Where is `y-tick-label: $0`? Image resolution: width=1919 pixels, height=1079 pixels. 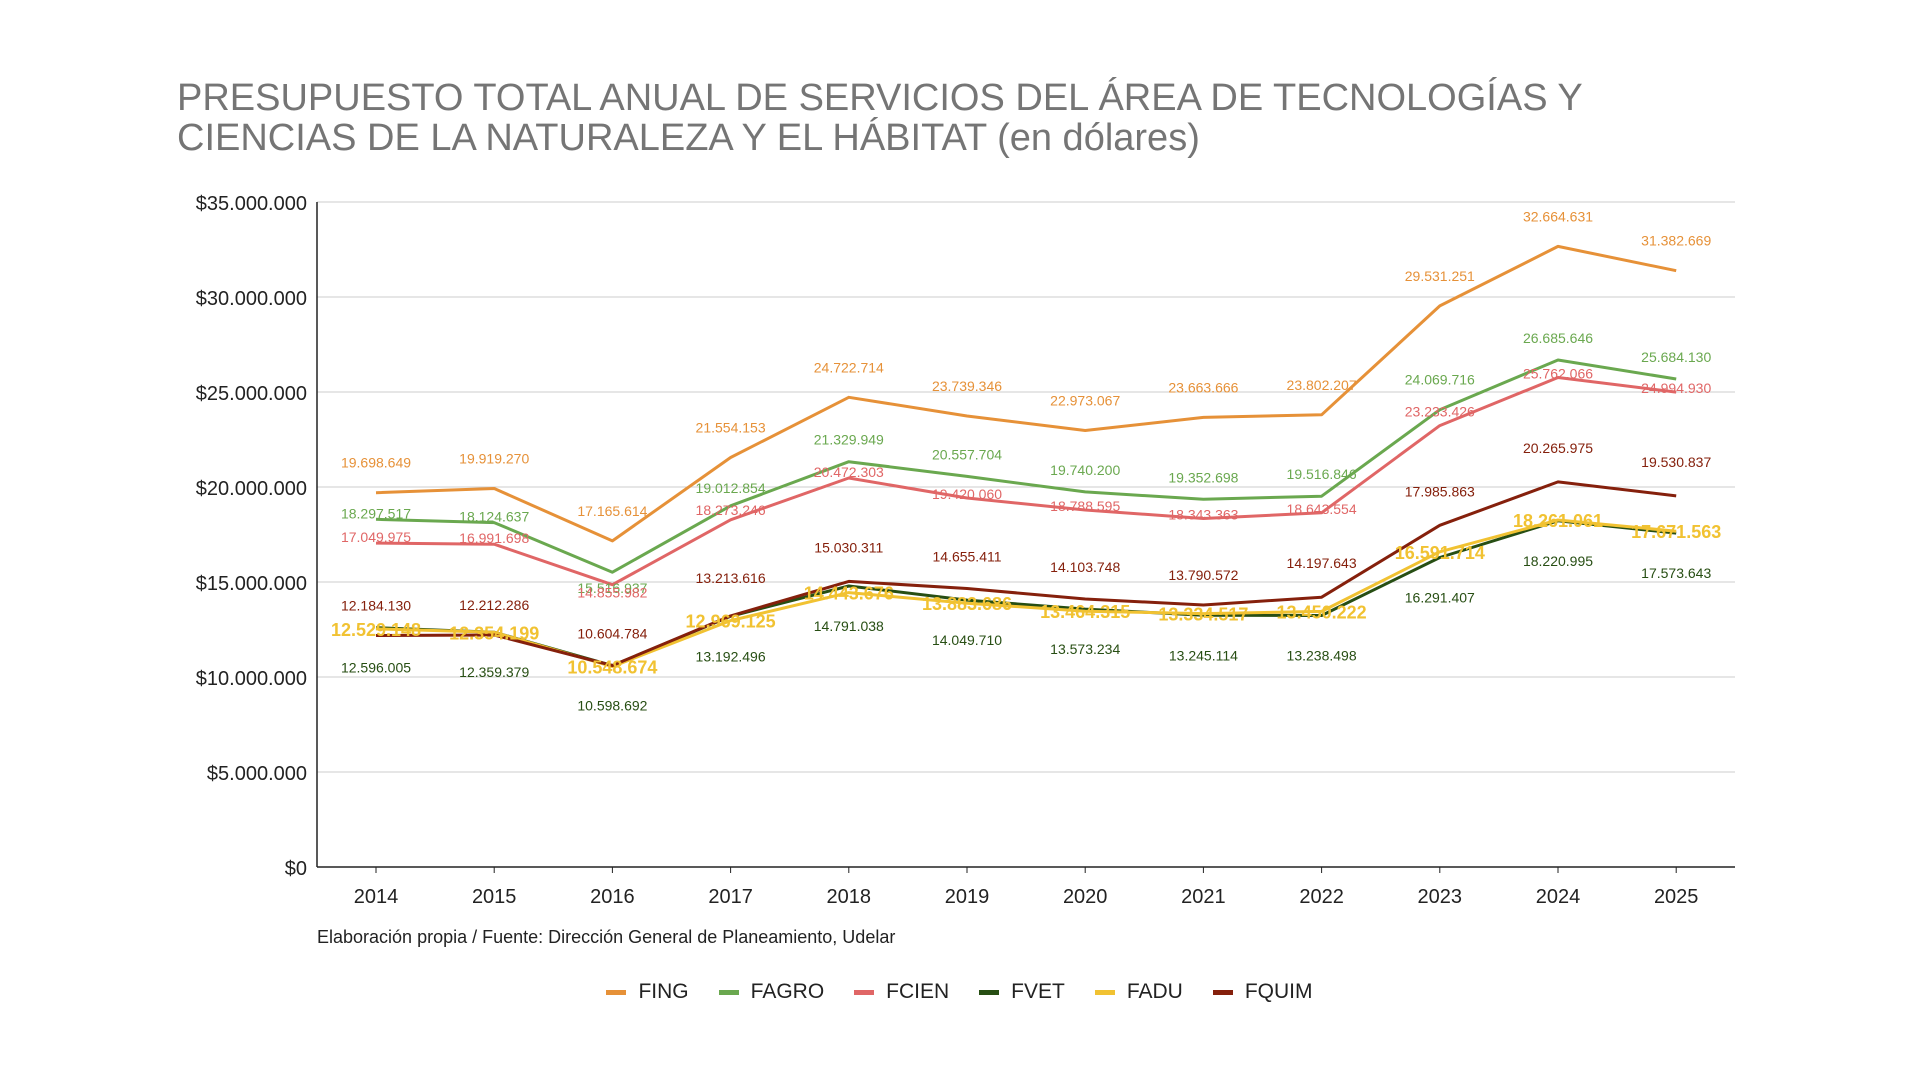 y-tick-label: $0 is located at coordinates (296, 869).